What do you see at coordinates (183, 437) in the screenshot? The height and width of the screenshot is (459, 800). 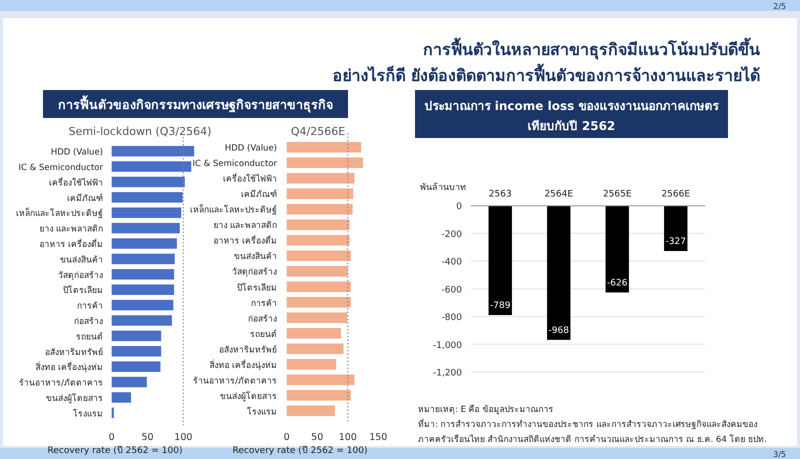 I see `x-tick-label: 100` at bounding box center [183, 437].